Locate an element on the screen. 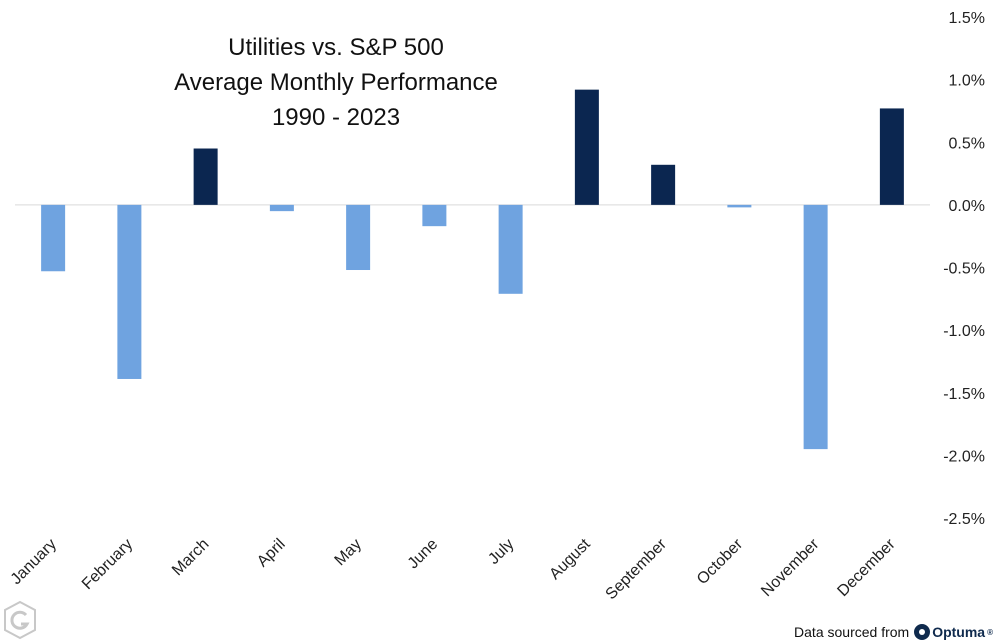 This screenshot has width=1001, height=644. x-tick-label-january: January is located at coordinates (34, 562).